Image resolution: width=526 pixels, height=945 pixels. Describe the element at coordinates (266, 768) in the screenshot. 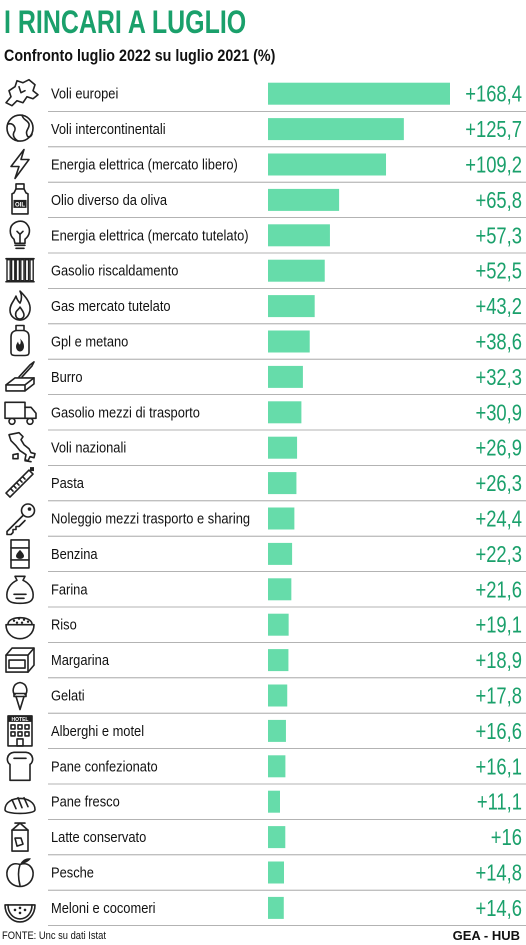

I see `chart-row: Pane confezionato +16,1` at that location.